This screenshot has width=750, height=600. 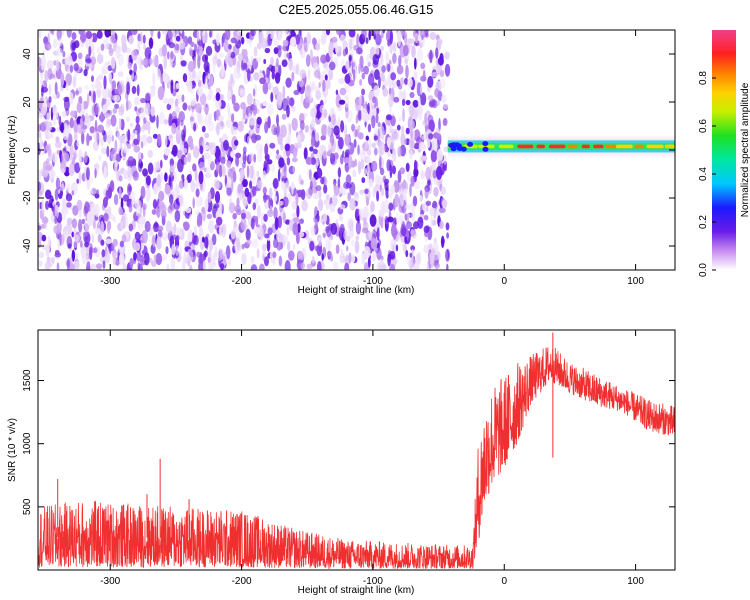 What do you see at coordinates (356, 9) in the screenshot?
I see `figure-title: C2E5.2025.055.06.46.G15` at bounding box center [356, 9].